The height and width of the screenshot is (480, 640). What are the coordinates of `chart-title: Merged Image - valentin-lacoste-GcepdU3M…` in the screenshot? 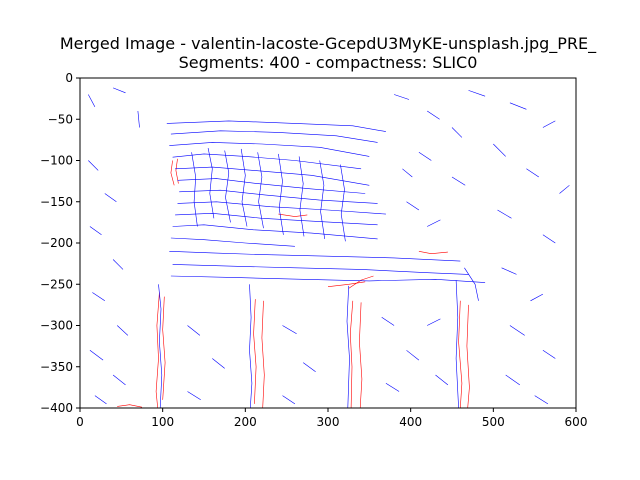 It's located at (328, 44).